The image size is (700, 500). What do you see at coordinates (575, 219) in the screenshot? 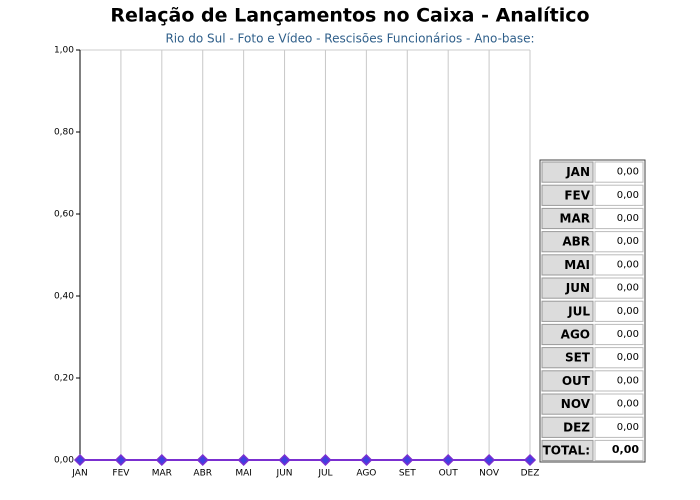
I see `table-label: MAR` at bounding box center [575, 219].